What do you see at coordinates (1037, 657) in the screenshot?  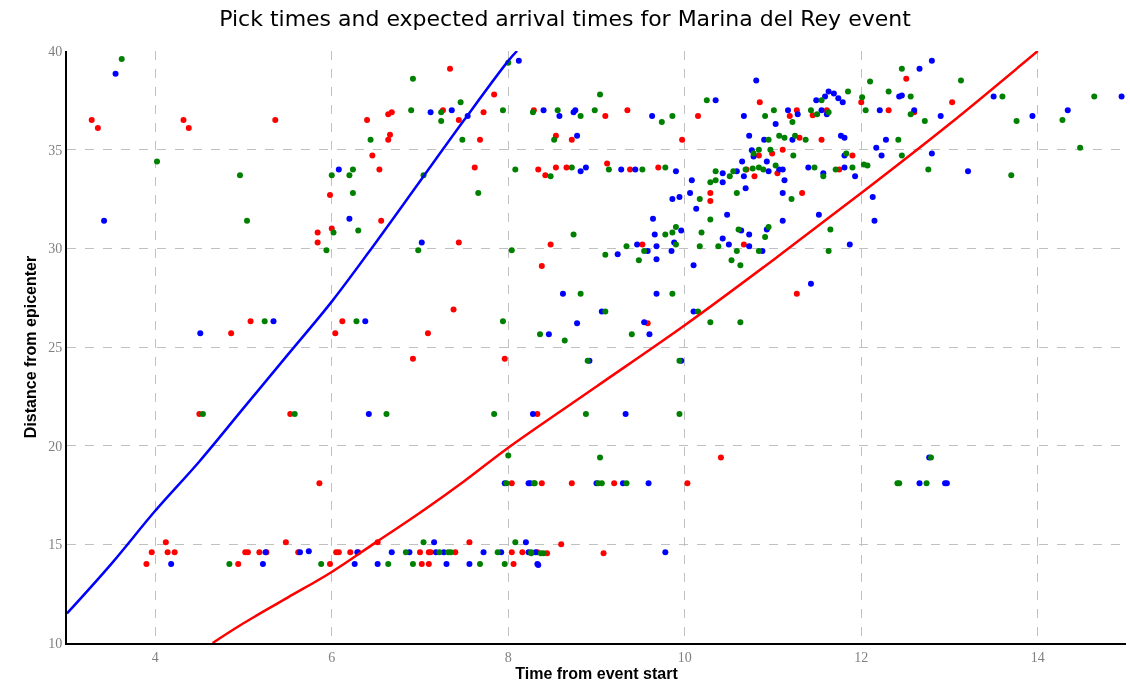 I see `x-tick-label: 14` at bounding box center [1037, 657].